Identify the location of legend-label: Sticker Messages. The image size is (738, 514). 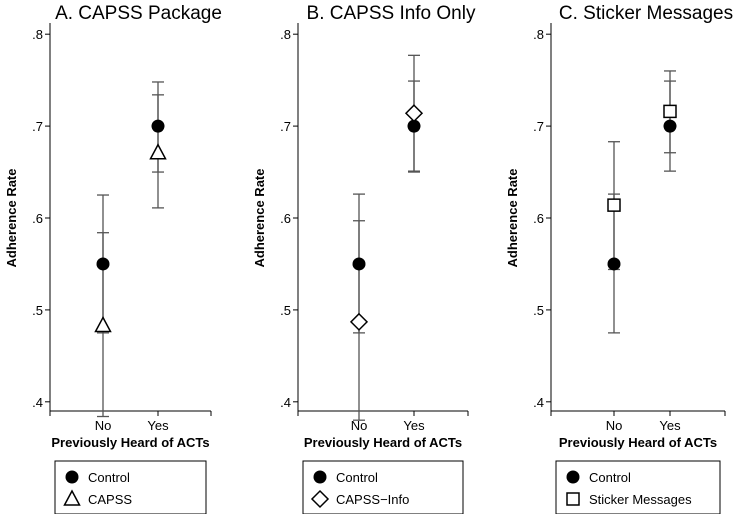
(640, 499).